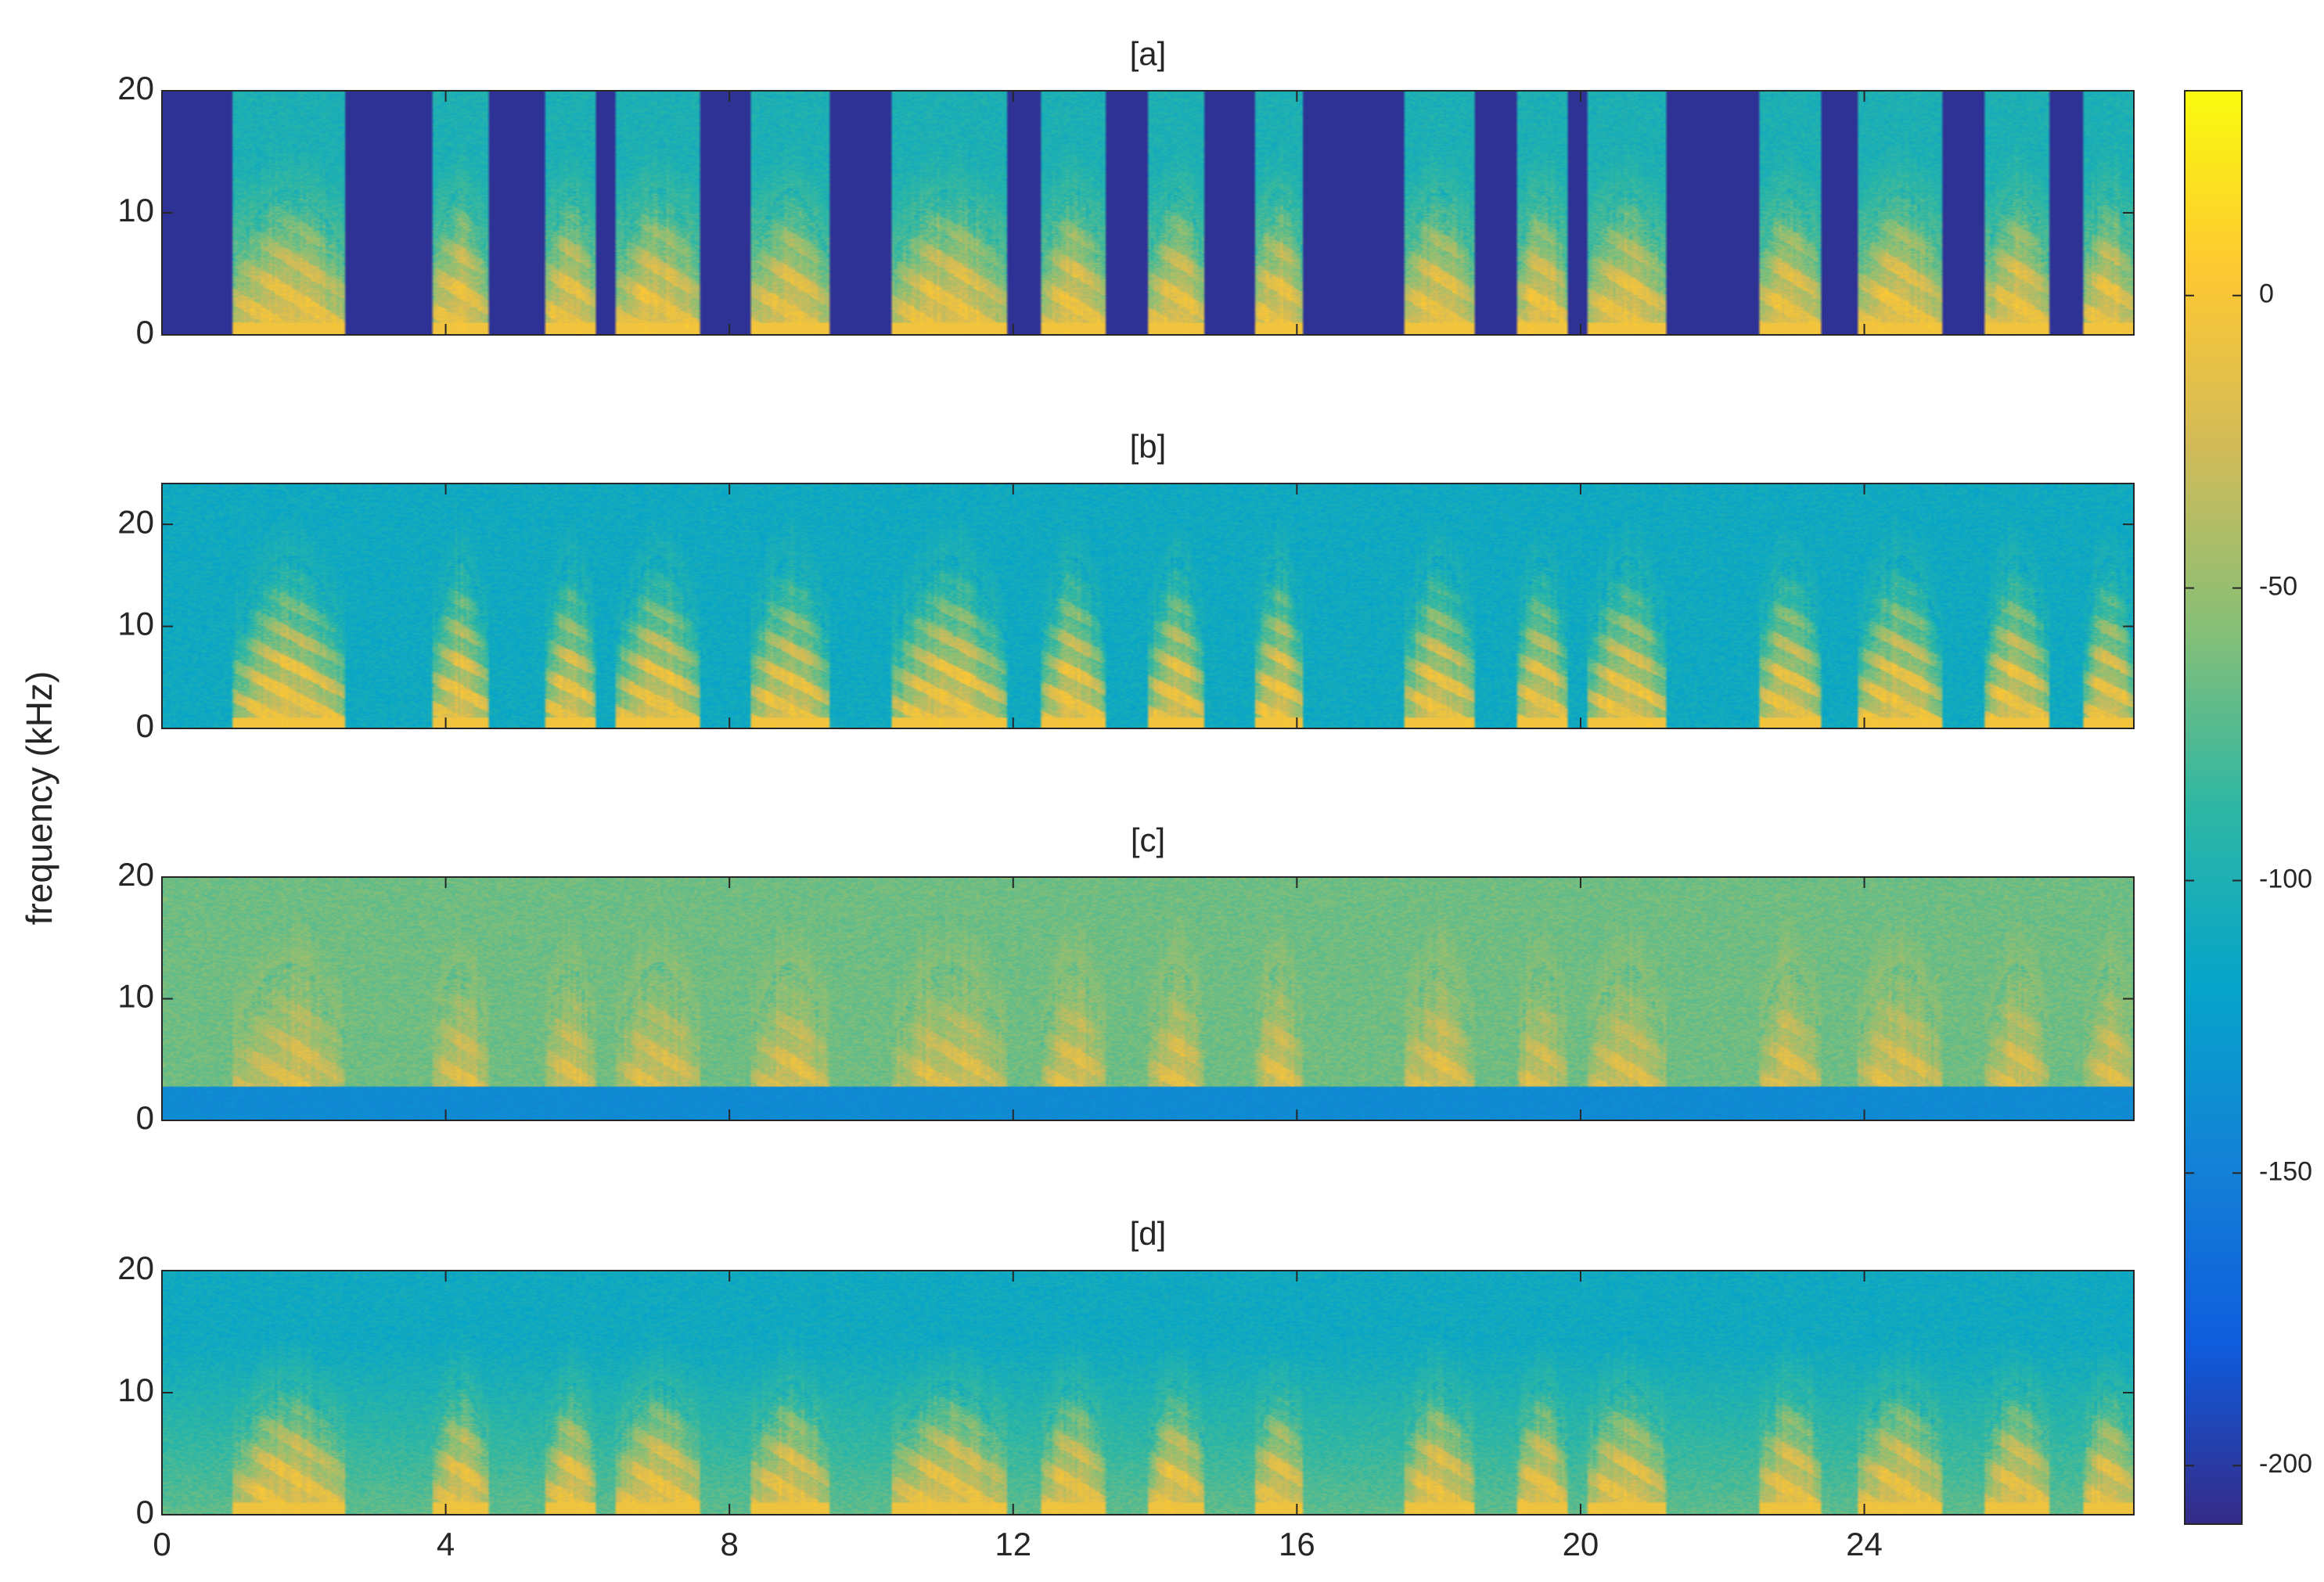 This screenshot has width=2324, height=1582. Describe the element at coordinates (2213, 807) in the screenshot. I see `colorbar-gradient` at that location.